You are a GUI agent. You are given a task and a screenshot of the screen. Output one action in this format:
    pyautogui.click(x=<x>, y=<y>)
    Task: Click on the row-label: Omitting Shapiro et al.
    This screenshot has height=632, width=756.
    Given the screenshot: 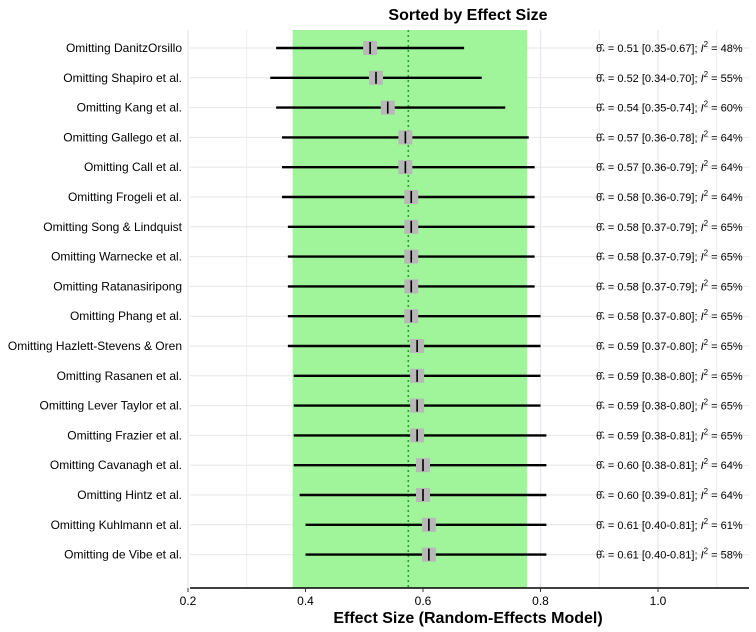 What is the action you would take?
    pyautogui.click(x=122, y=78)
    